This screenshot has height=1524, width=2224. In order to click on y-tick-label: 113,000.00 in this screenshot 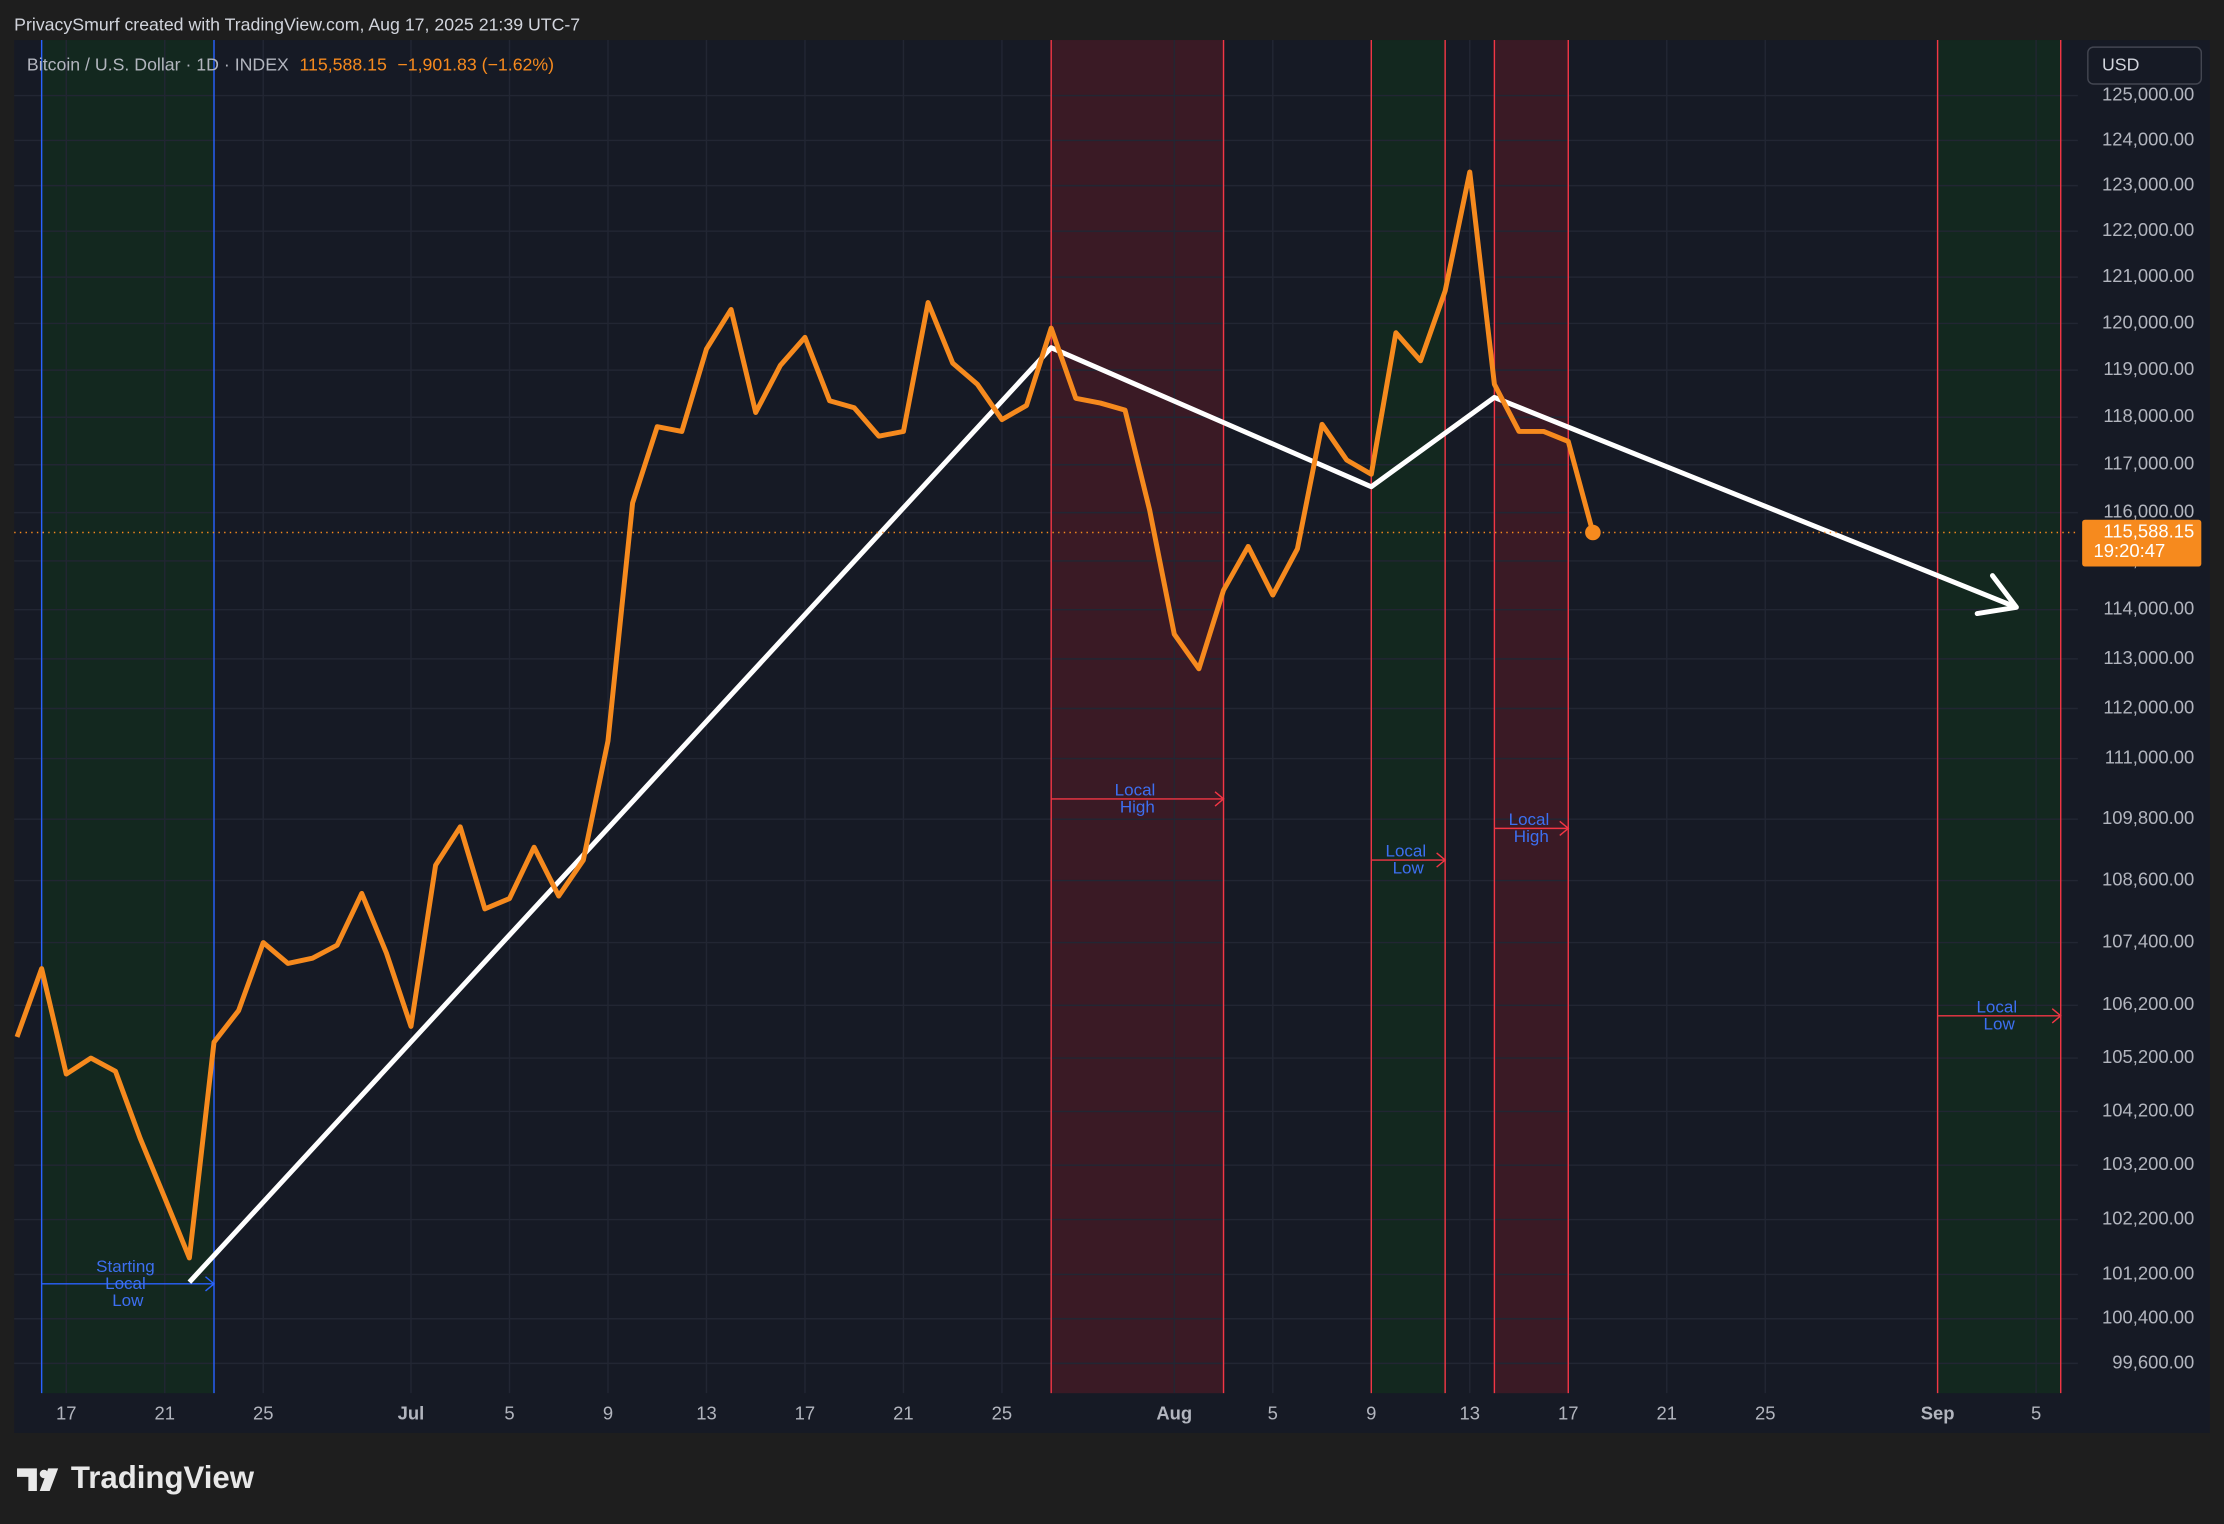, I will do `click(2148, 657)`.